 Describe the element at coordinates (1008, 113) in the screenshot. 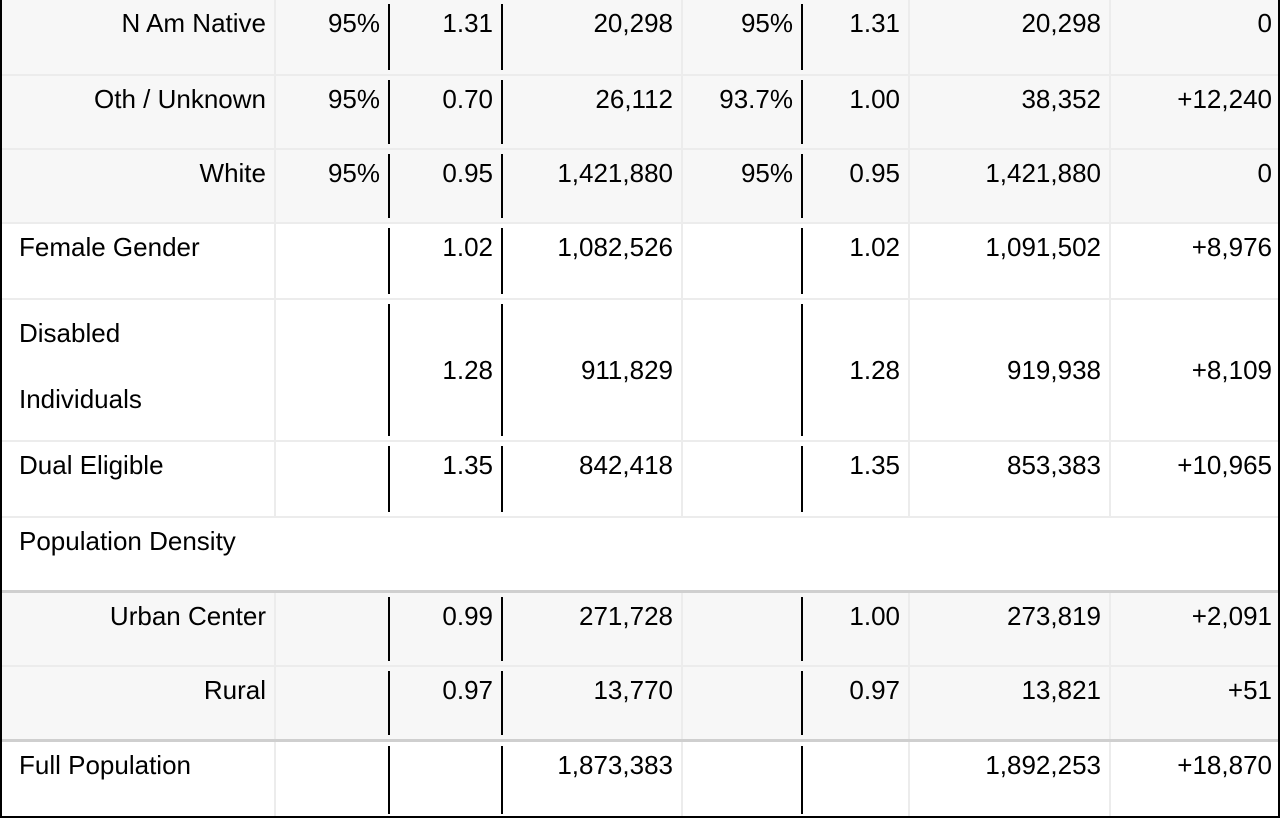

I see `cell-count-after: 38,352` at that location.